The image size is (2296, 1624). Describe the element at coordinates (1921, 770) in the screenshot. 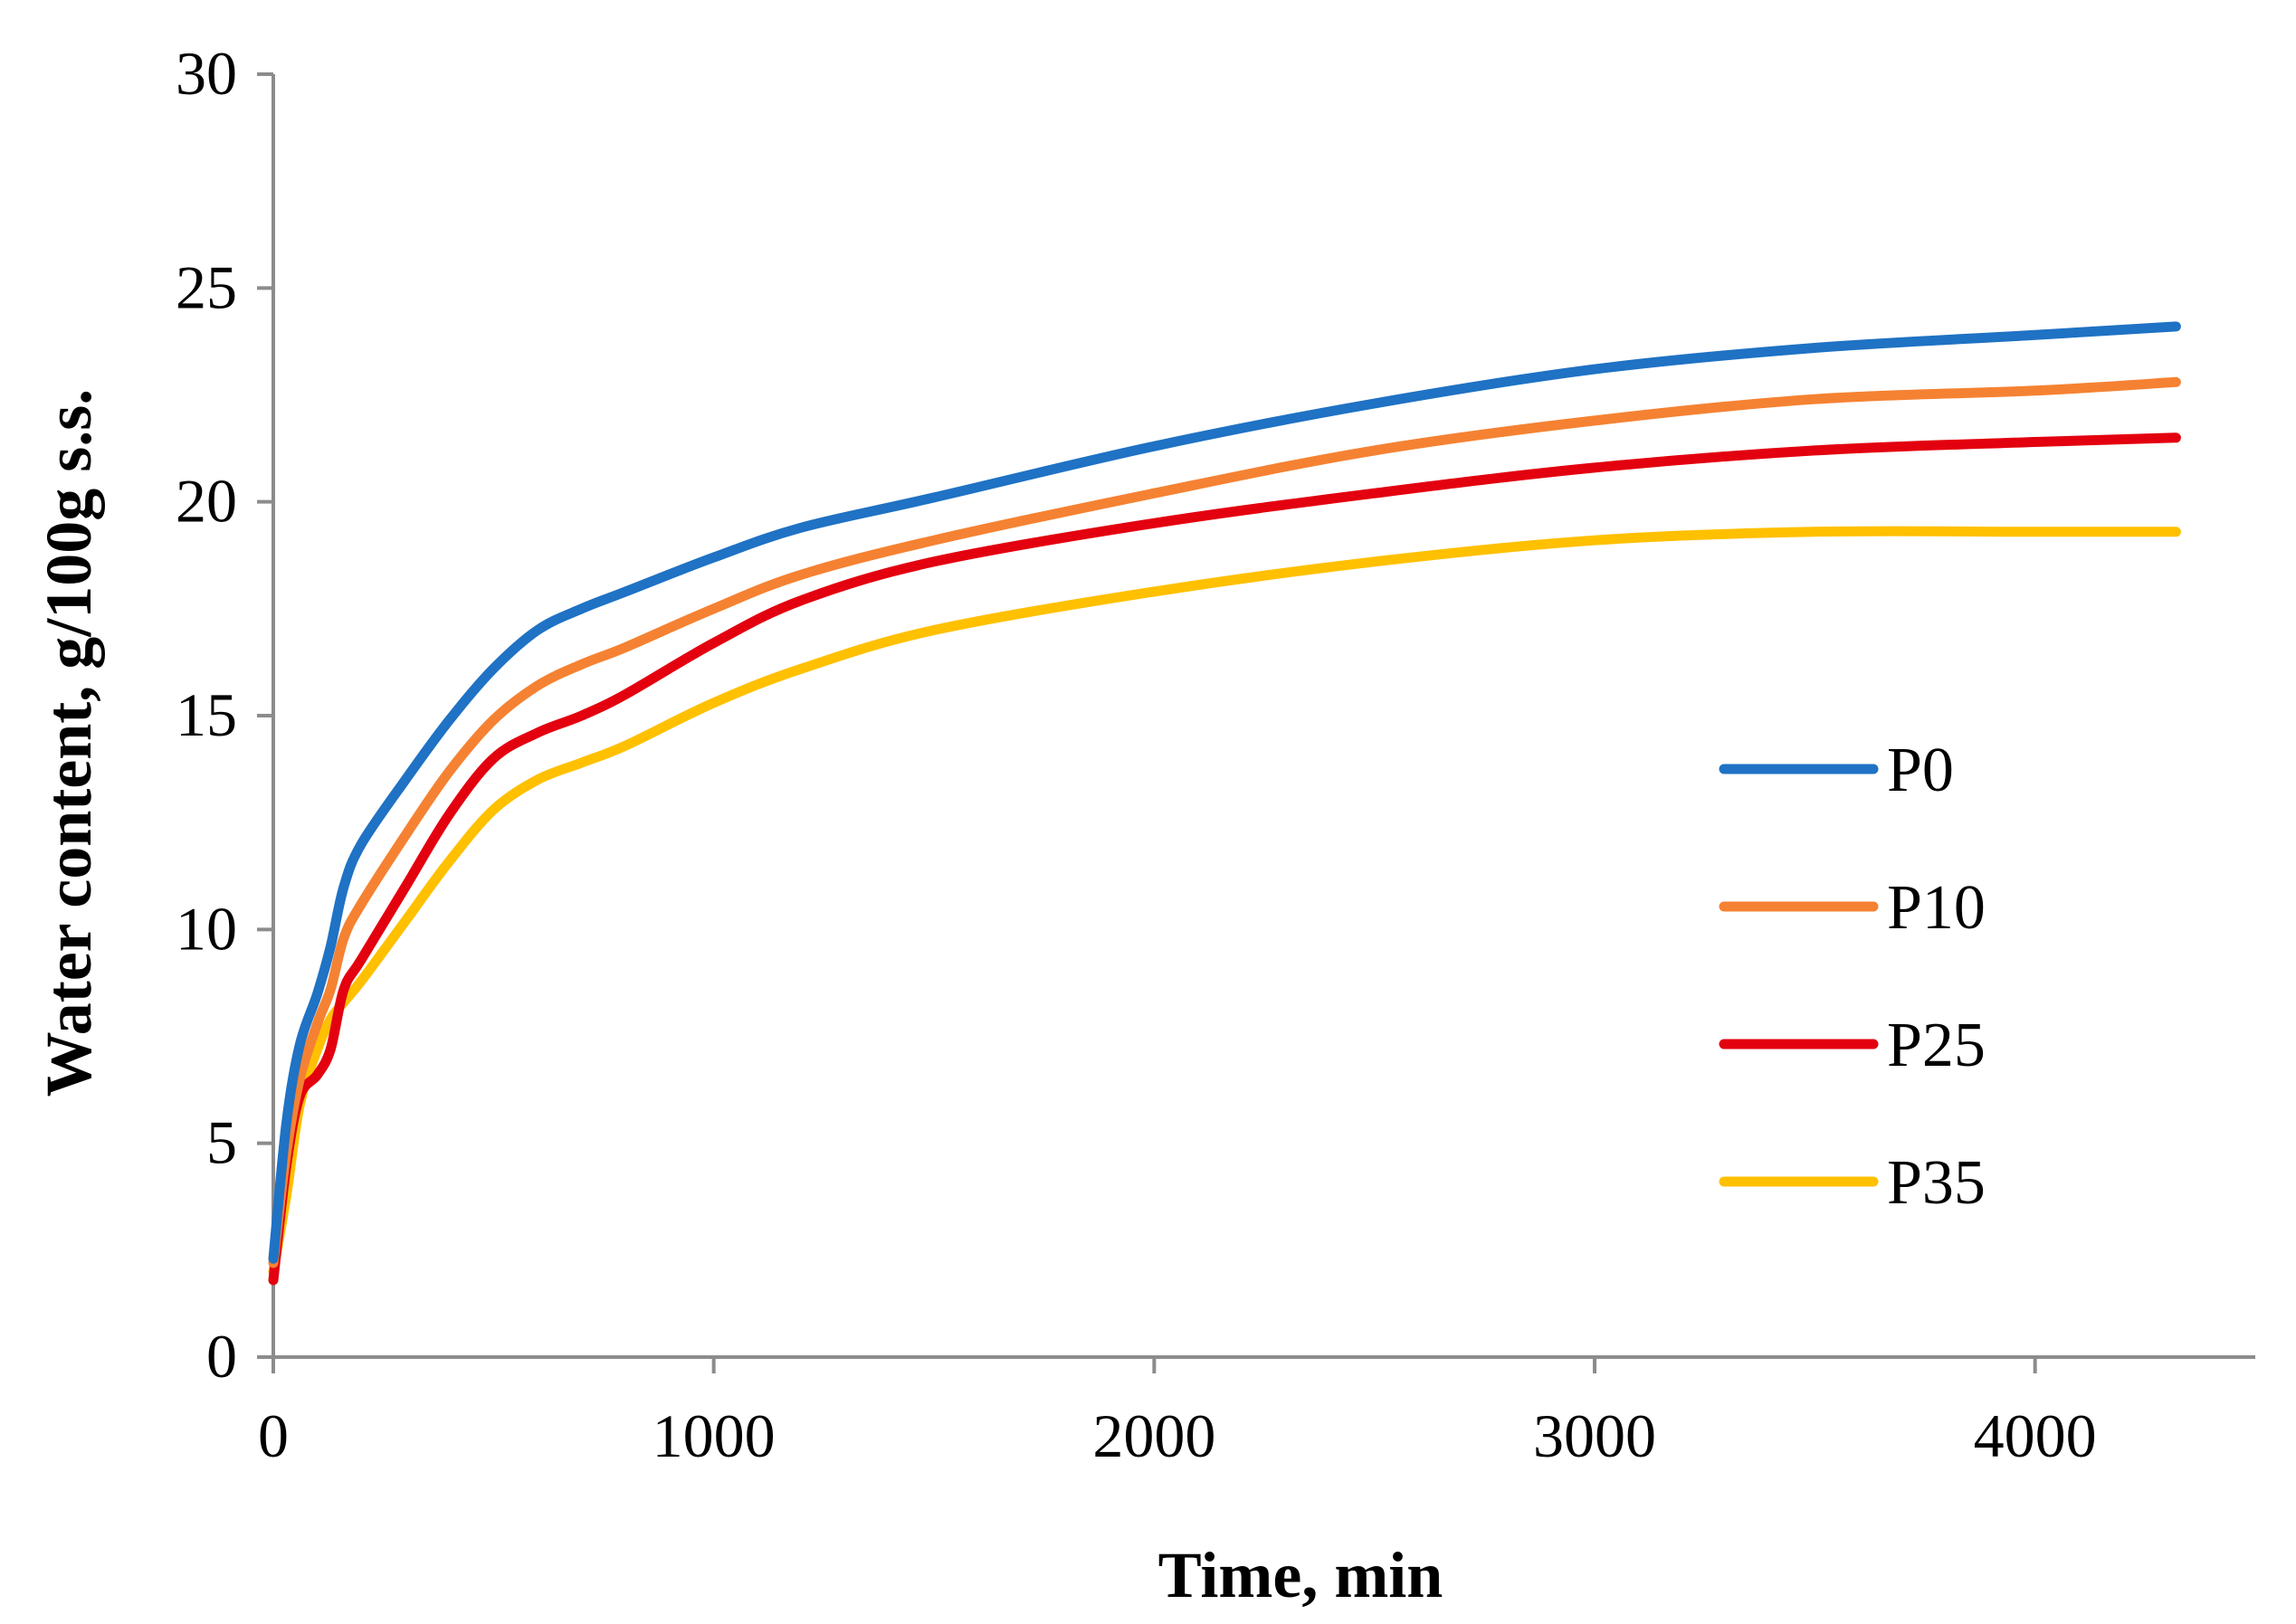

I see `legend-label: P0` at that location.